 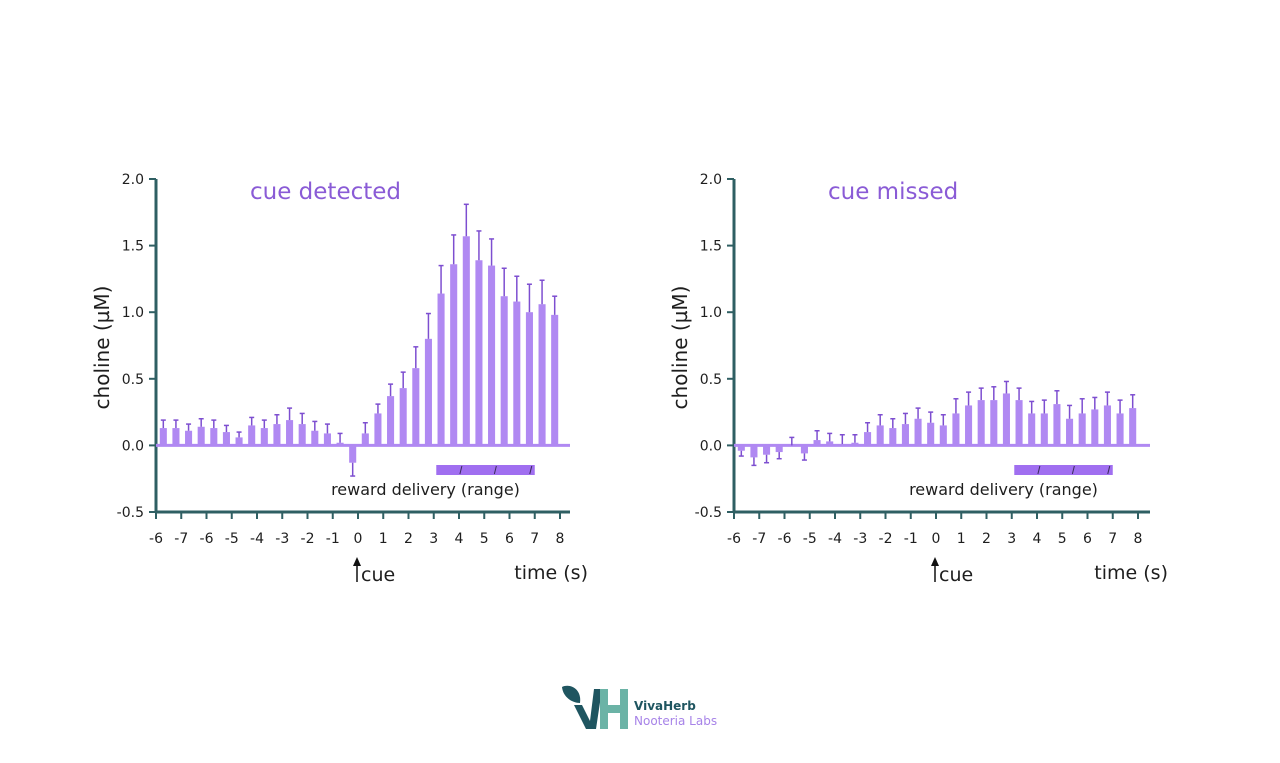 I want to click on logo-v-shape, so click(x=588, y=709).